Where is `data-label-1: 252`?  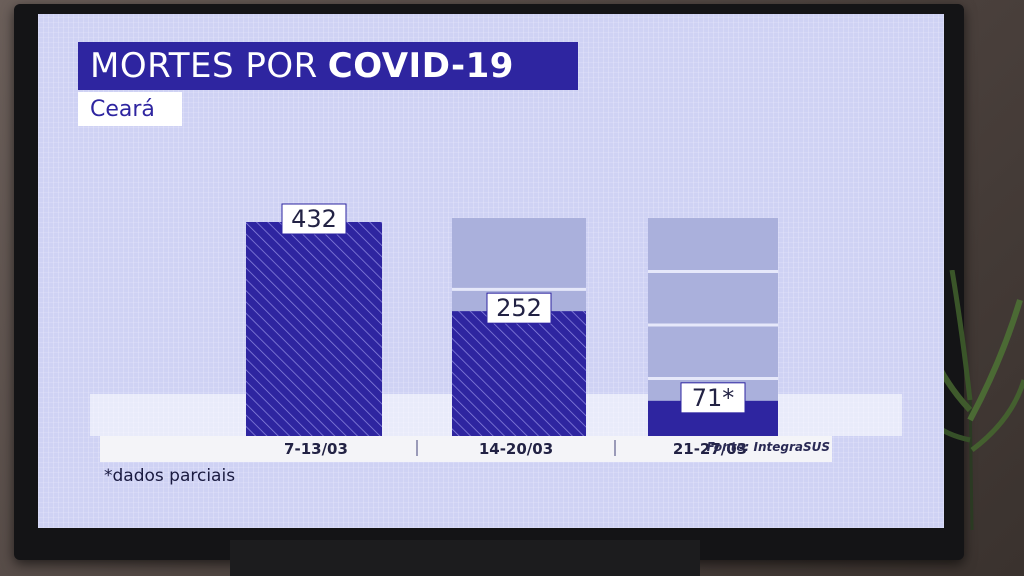 data-label-1: 252 is located at coordinates (519, 308).